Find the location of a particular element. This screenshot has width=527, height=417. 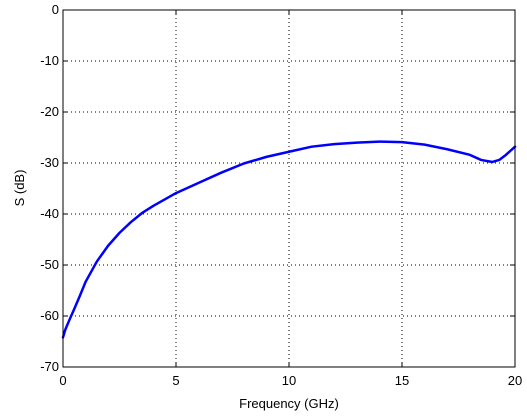

x-tick-label: 0 is located at coordinates (62, 380).